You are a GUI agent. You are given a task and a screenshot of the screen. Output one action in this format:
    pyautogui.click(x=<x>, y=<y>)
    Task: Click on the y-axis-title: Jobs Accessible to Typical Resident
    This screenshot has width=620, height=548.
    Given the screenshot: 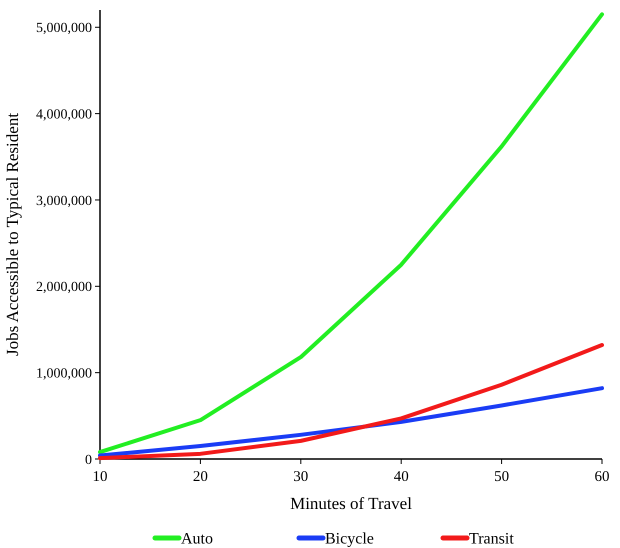 What is the action you would take?
    pyautogui.click(x=12, y=234)
    